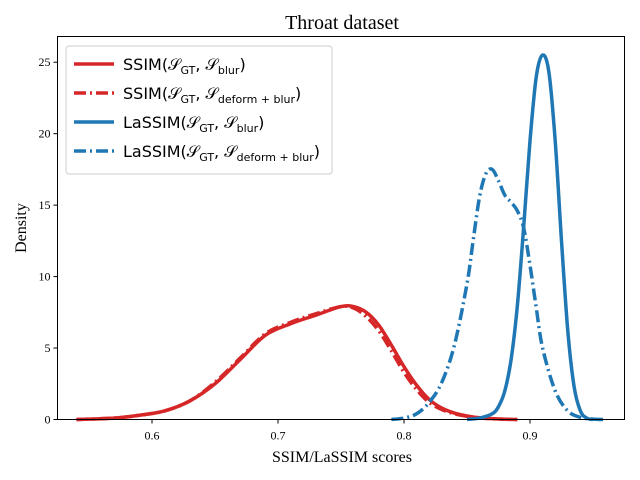  What do you see at coordinates (48, 420) in the screenshot?
I see `y-tick-label: 0` at bounding box center [48, 420].